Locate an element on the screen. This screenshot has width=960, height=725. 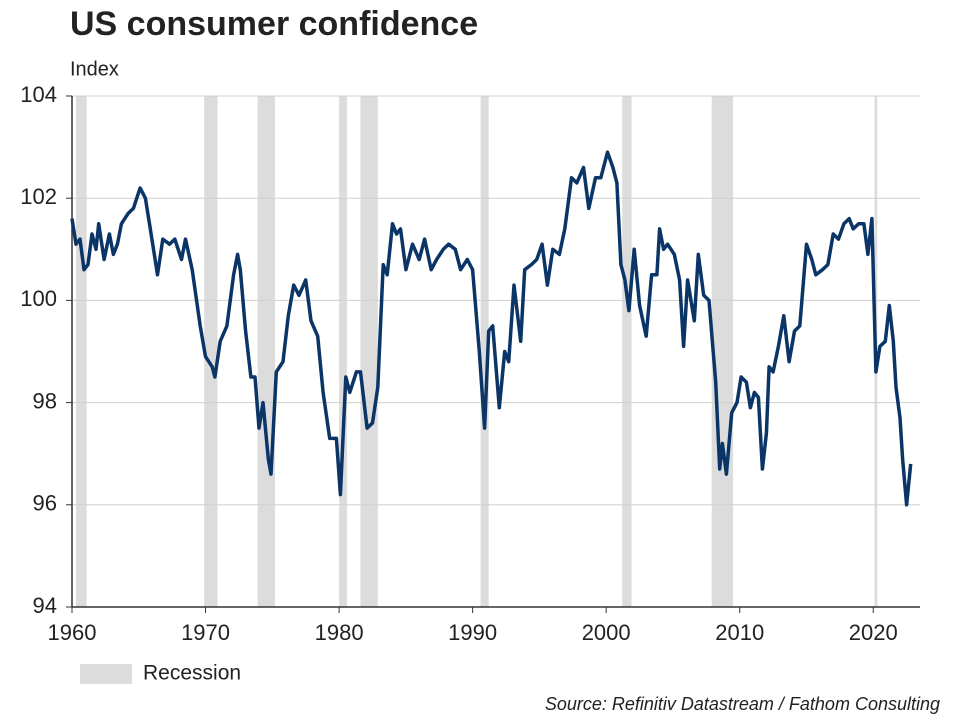
subtitle: Index is located at coordinates (94, 69).